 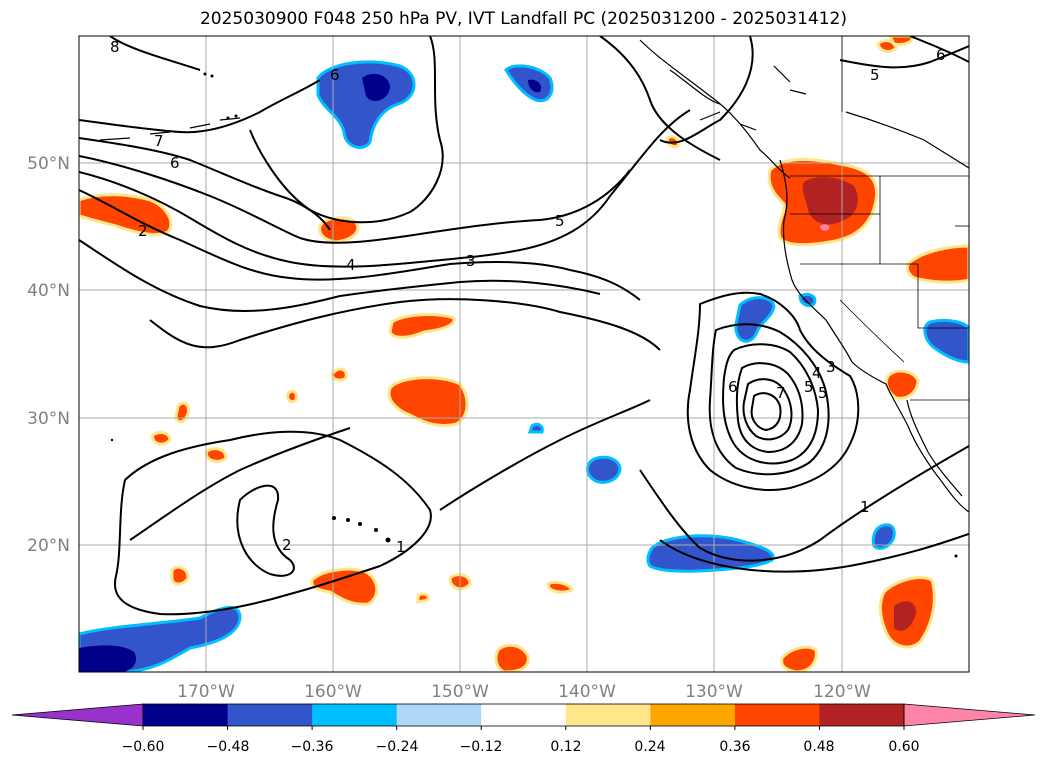 I want to click on colorbar-tick-label: −0.36, so click(x=312, y=747).